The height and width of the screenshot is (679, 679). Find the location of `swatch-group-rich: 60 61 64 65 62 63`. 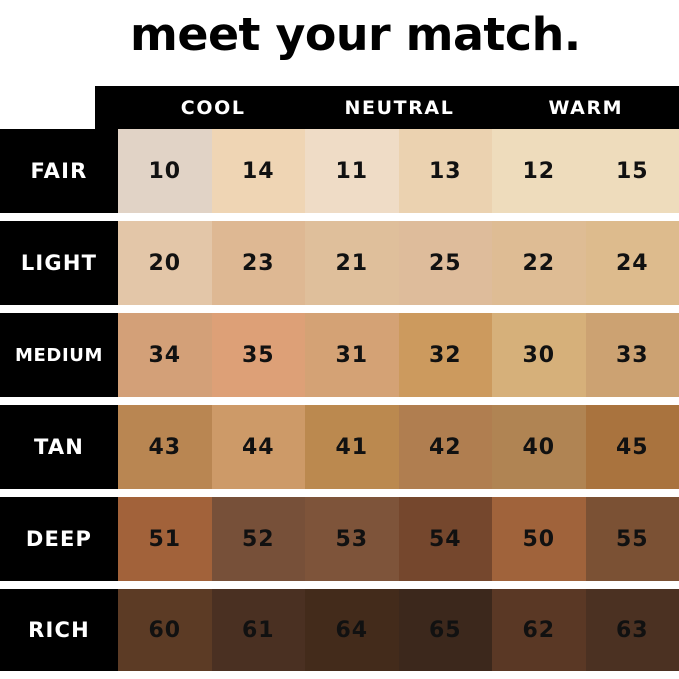

swatch-group-rich: 60 61 64 65 62 63 is located at coordinates (398, 630).